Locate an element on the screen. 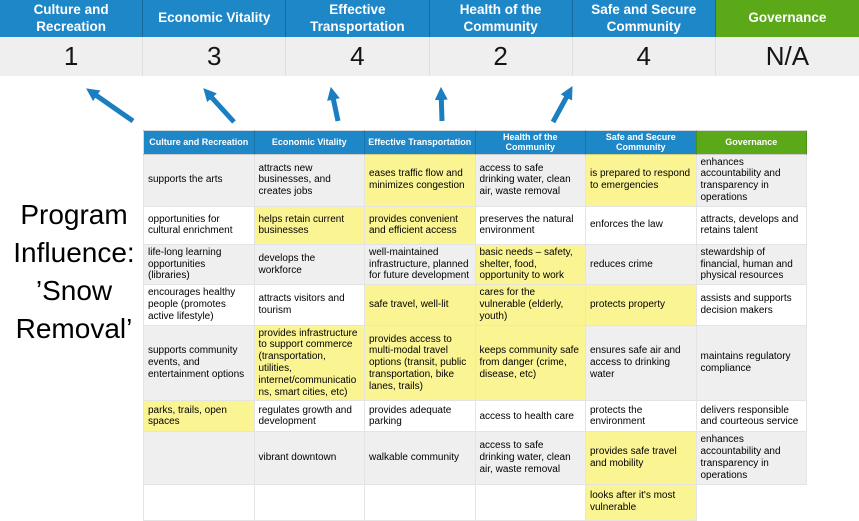 The height and width of the screenshot is (521, 859). matrix-header-safe-and-secure-community: Safe and Secure Community is located at coordinates (641, 142).